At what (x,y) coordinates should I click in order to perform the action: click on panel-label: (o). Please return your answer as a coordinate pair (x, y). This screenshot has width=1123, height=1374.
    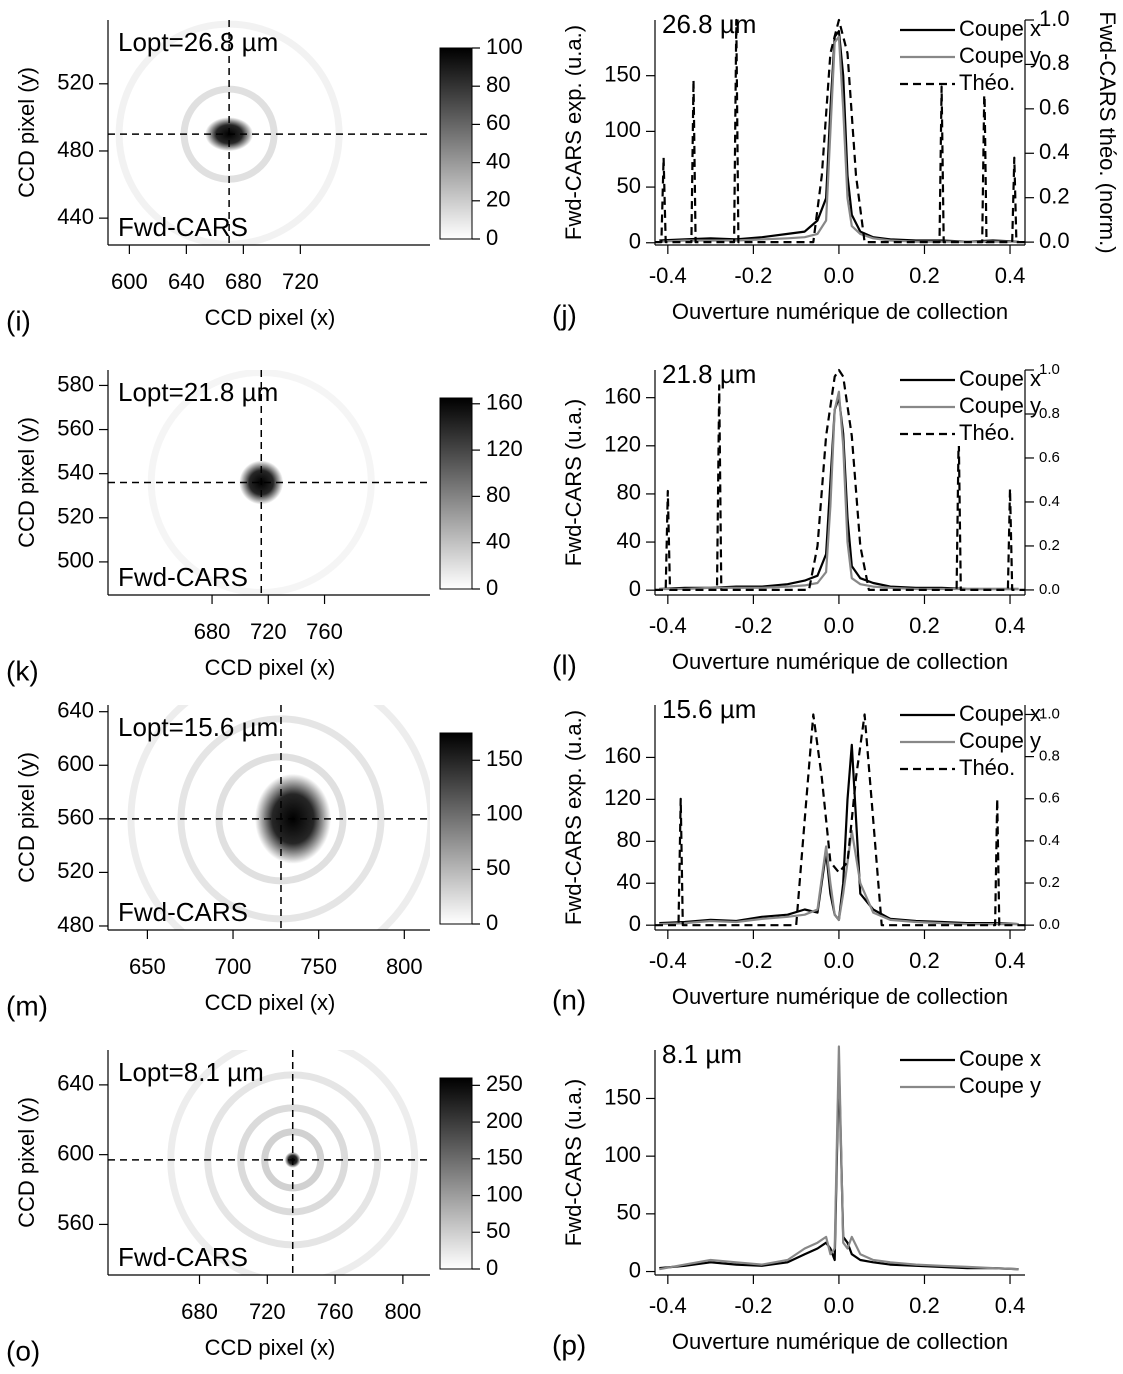
    Looking at the image, I should click on (23, 1350).